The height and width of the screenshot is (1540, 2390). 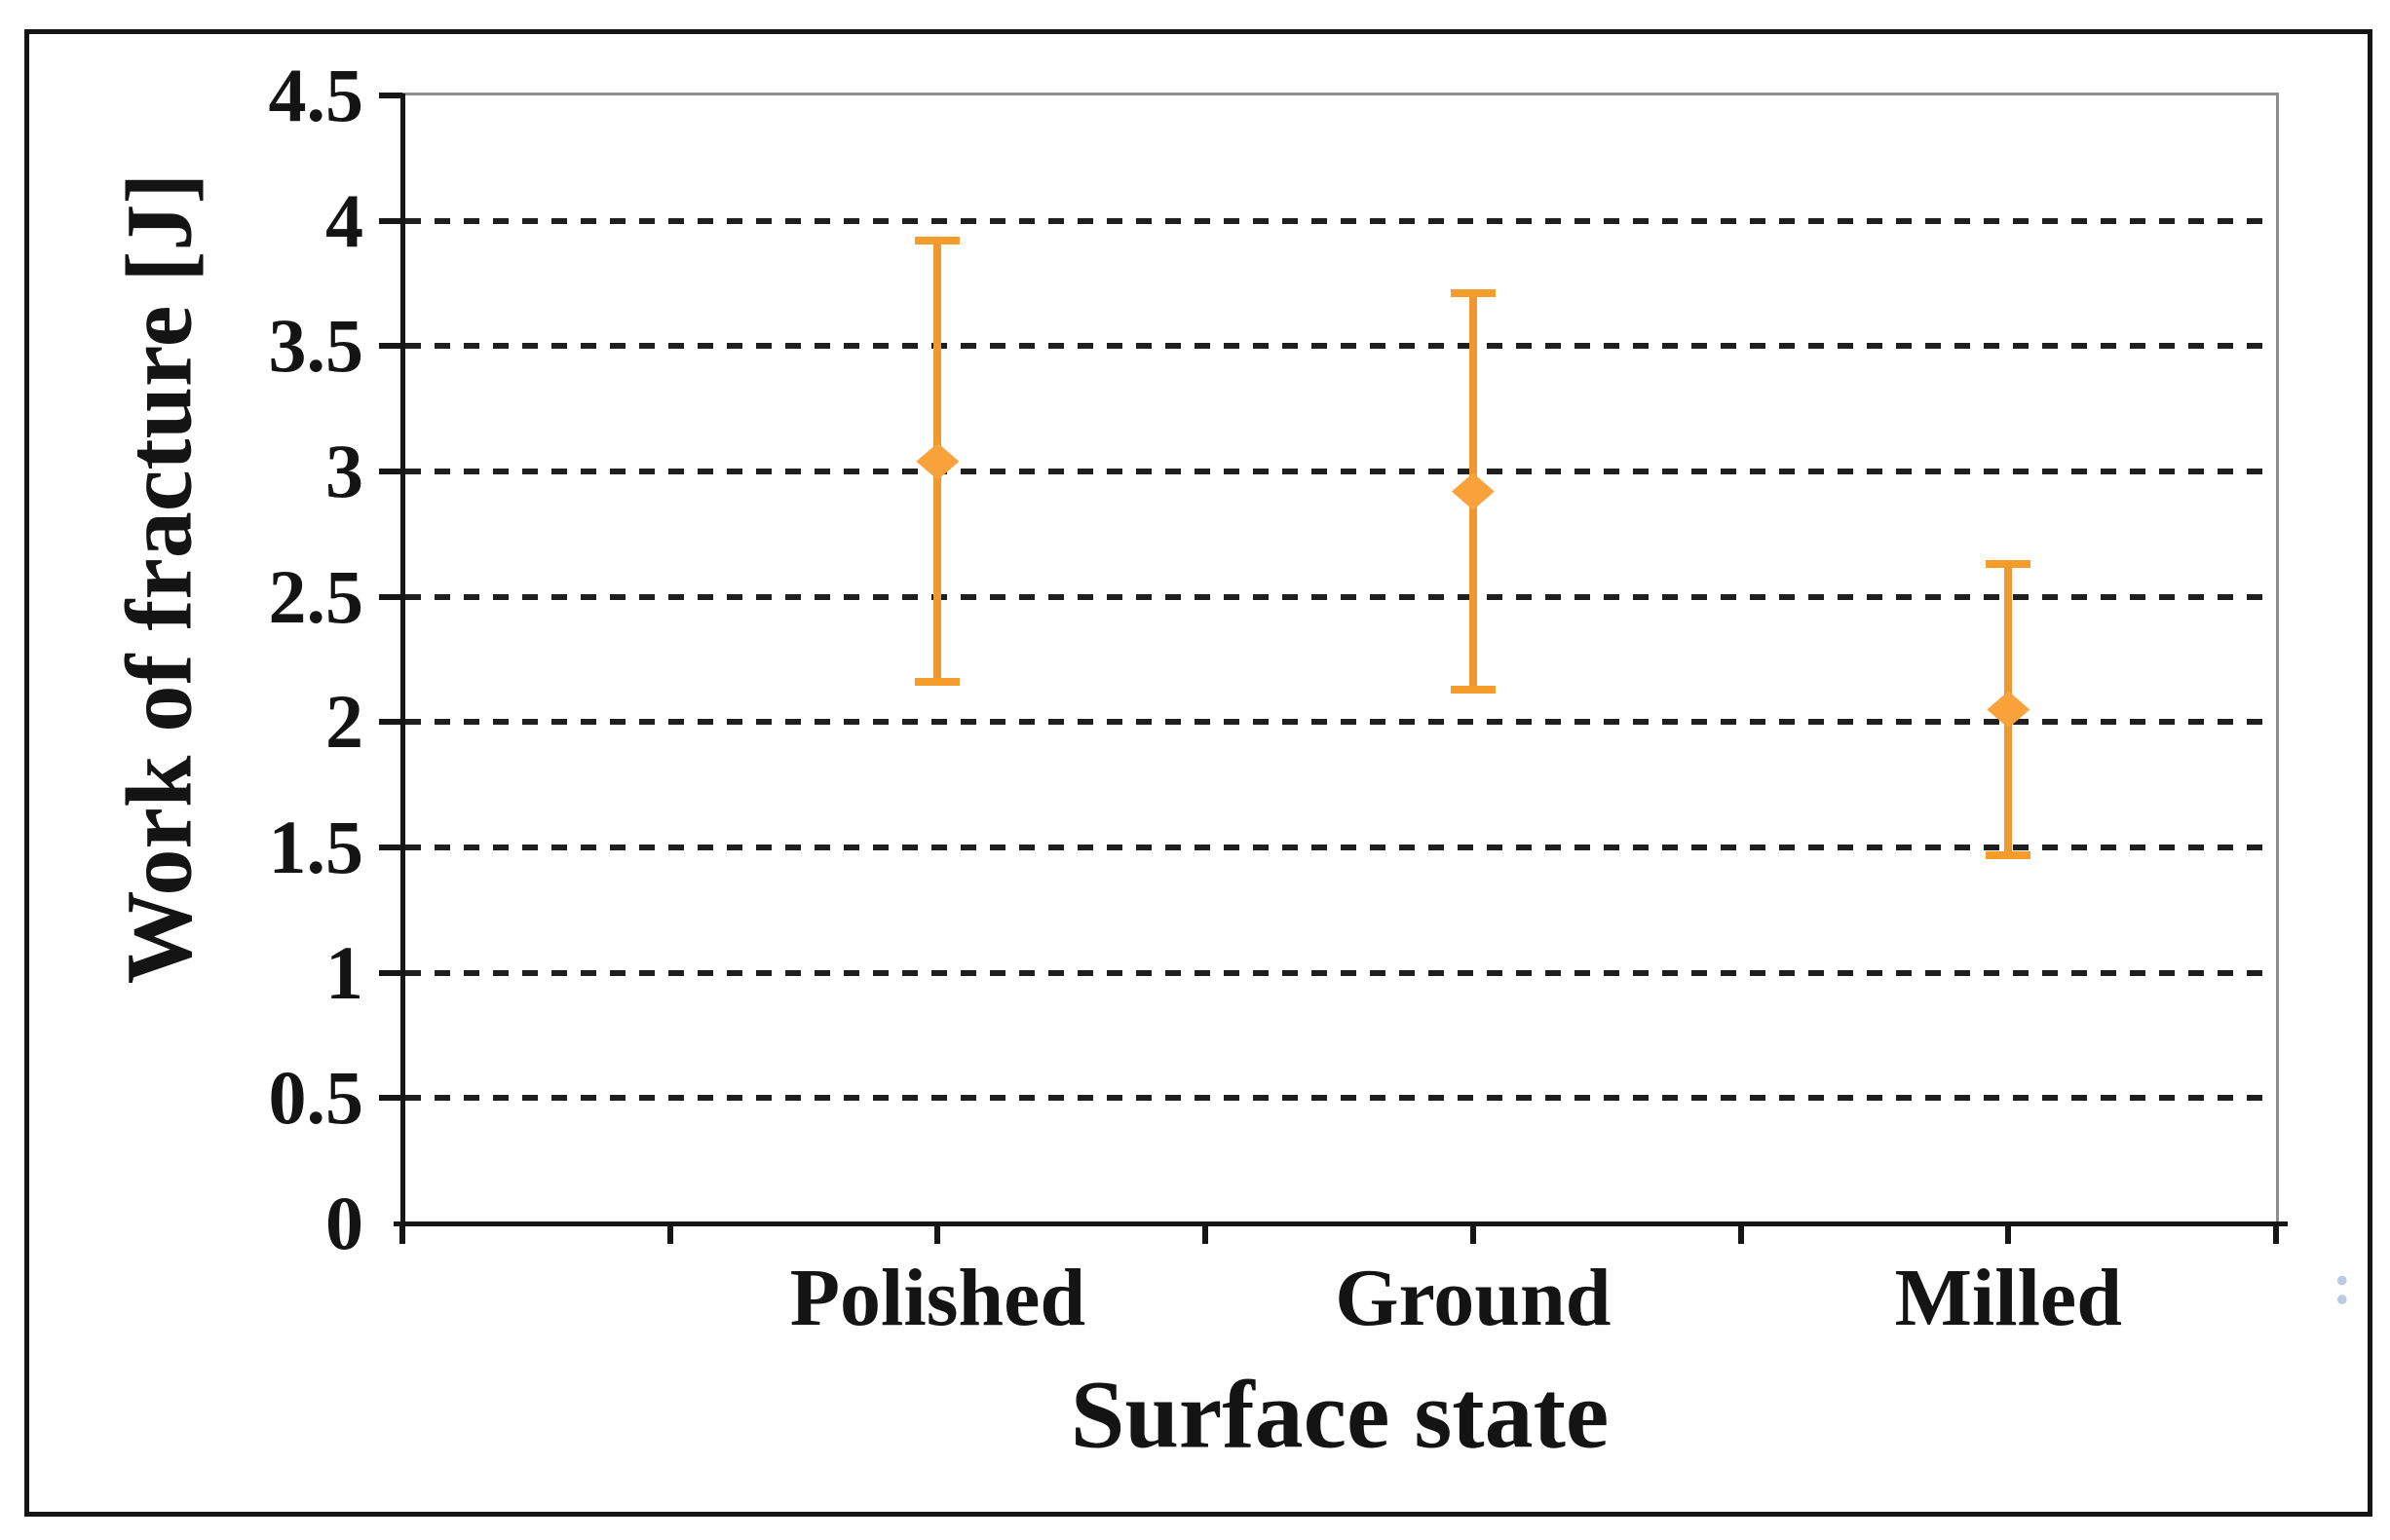 I want to click on error-bar-cap-top-ground, so click(x=1473, y=293).